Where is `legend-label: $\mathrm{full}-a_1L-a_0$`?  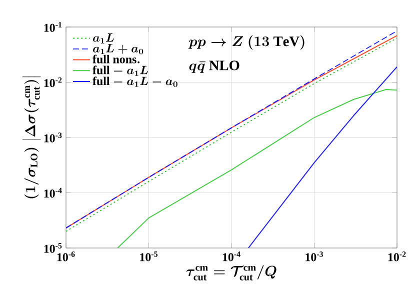 legend-label: $\mathrm{full}-a_1L-a_0$ is located at coordinates (135, 81).